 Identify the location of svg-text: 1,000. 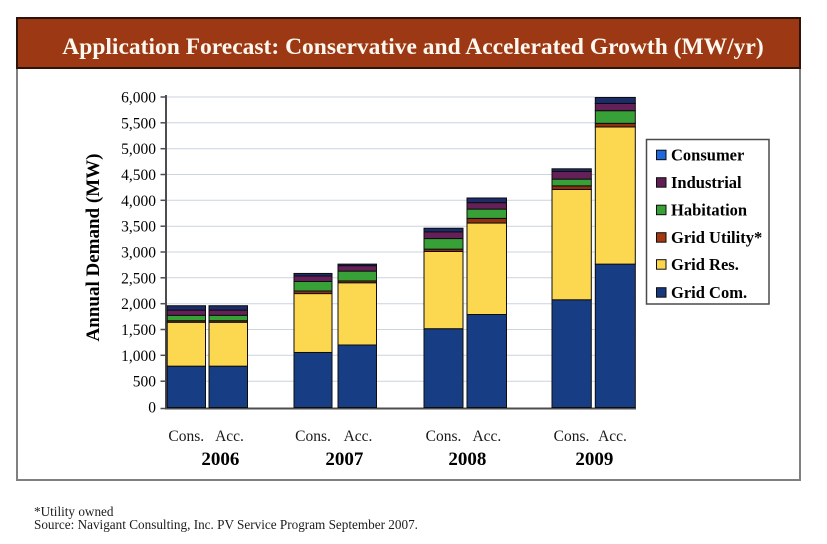
(138, 356).